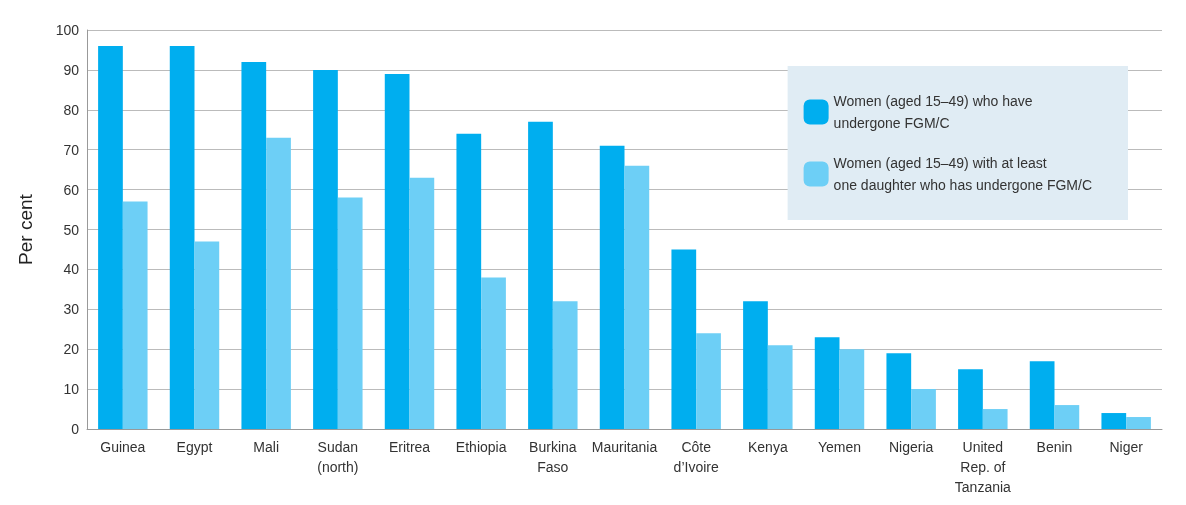 The width and height of the screenshot is (1186, 505). I want to click on y-tick-label: 80, so click(71, 109).